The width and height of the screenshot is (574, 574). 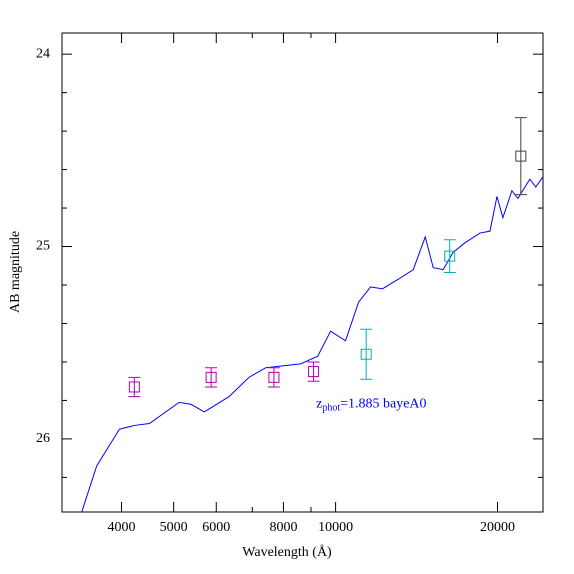 I want to click on x-tick-label: 4000, so click(x=122, y=527).